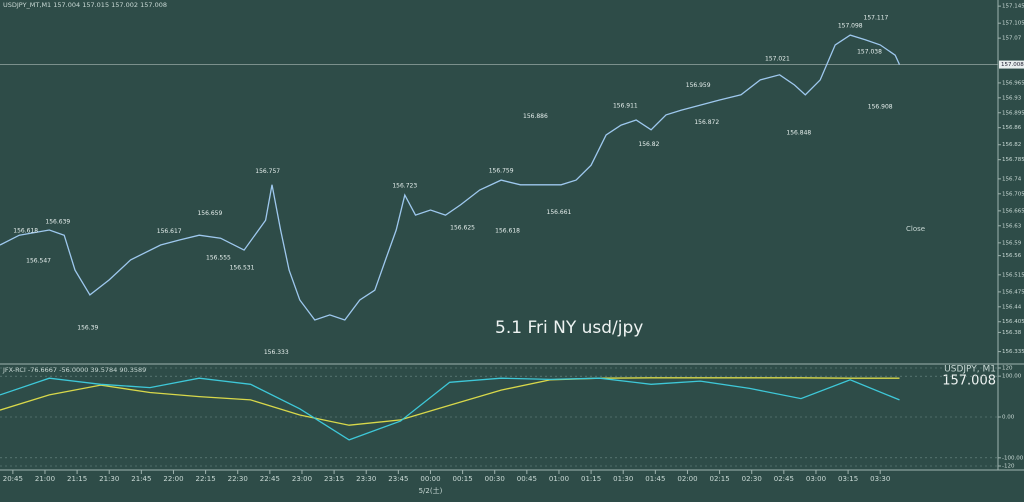 Image resolution: width=1024 pixels, height=502 pixels. Describe the element at coordinates (1013, 113) in the screenshot. I see `y-tick-label: 156.895` at that location.